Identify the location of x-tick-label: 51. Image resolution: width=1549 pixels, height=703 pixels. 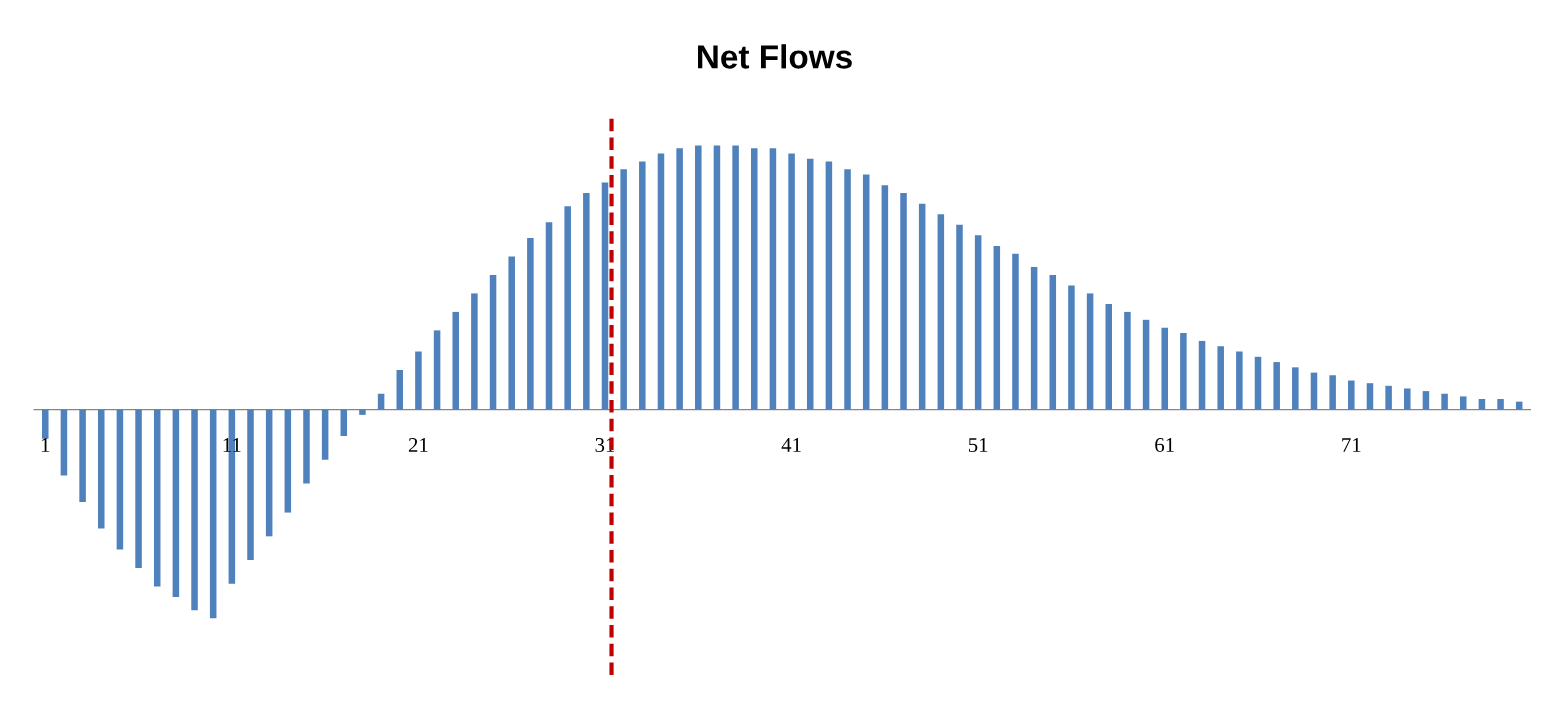
(978, 445).